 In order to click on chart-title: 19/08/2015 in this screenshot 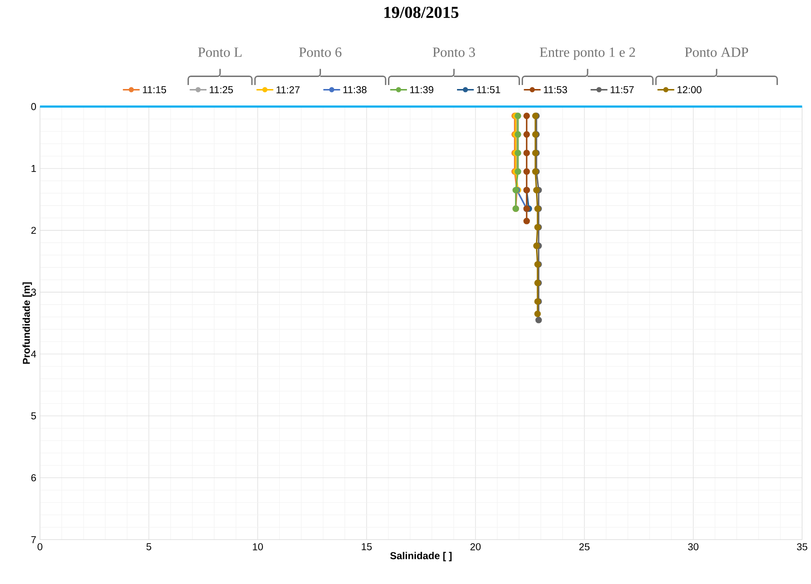, I will do `click(421, 12)`.